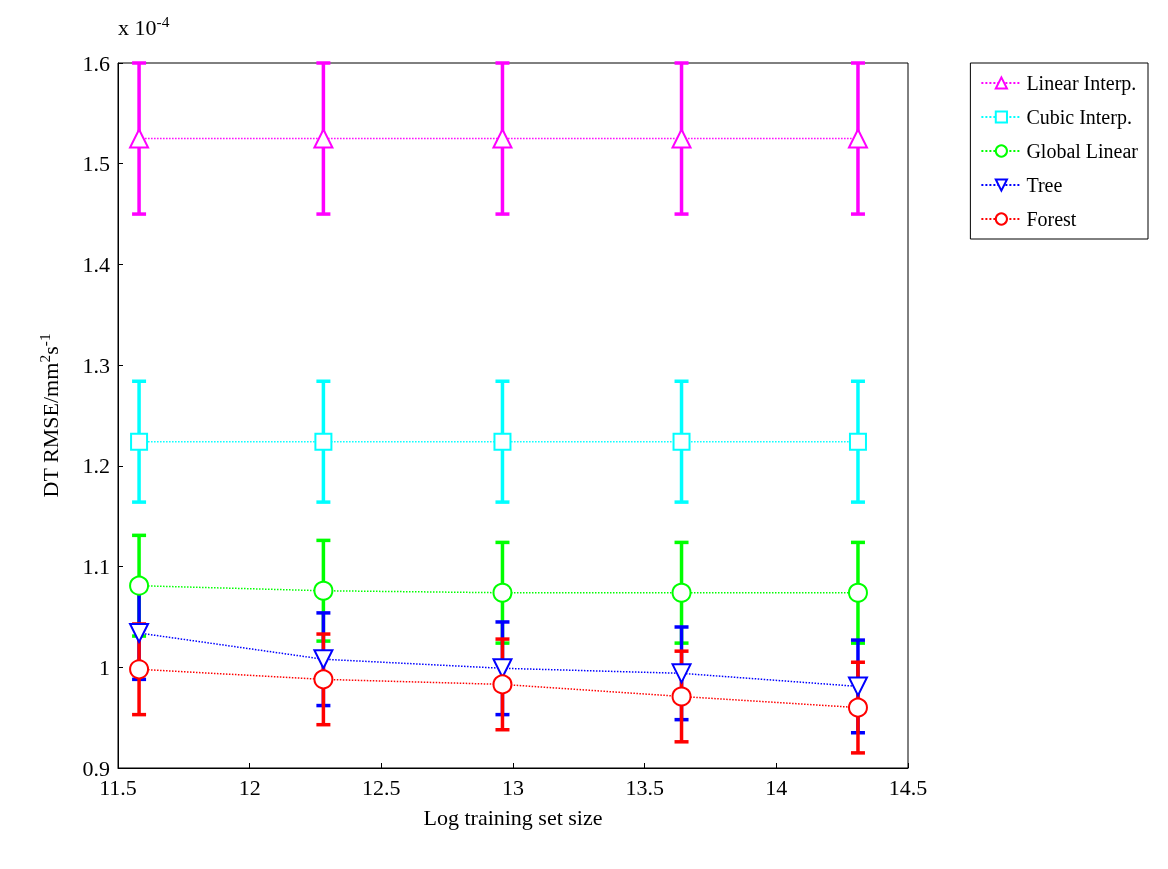 The height and width of the screenshot is (869, 1168). What do you see at coordinates (1079, 117) in the screenshot?
I see `legend-label: Cubic Interp.` at bounding box center [1079, 117].